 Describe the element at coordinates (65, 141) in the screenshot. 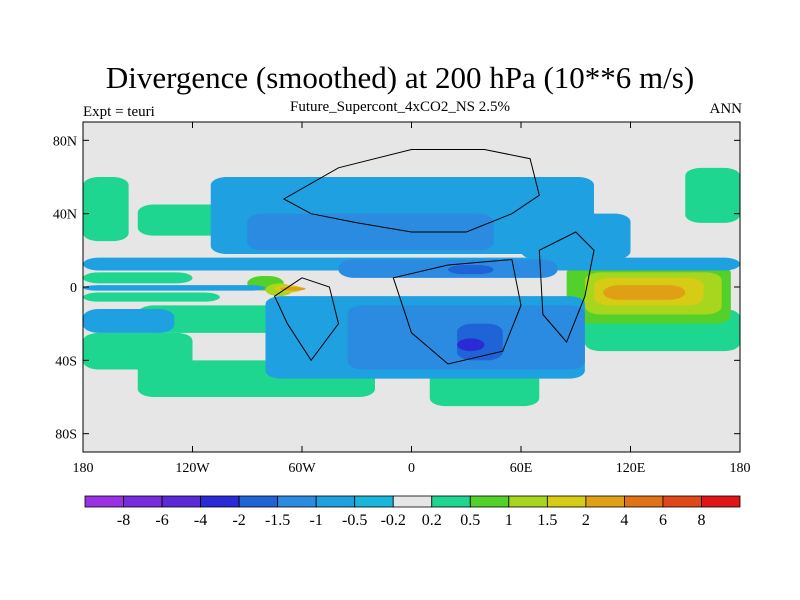

I see `y-tick-label: 80N` at that location.